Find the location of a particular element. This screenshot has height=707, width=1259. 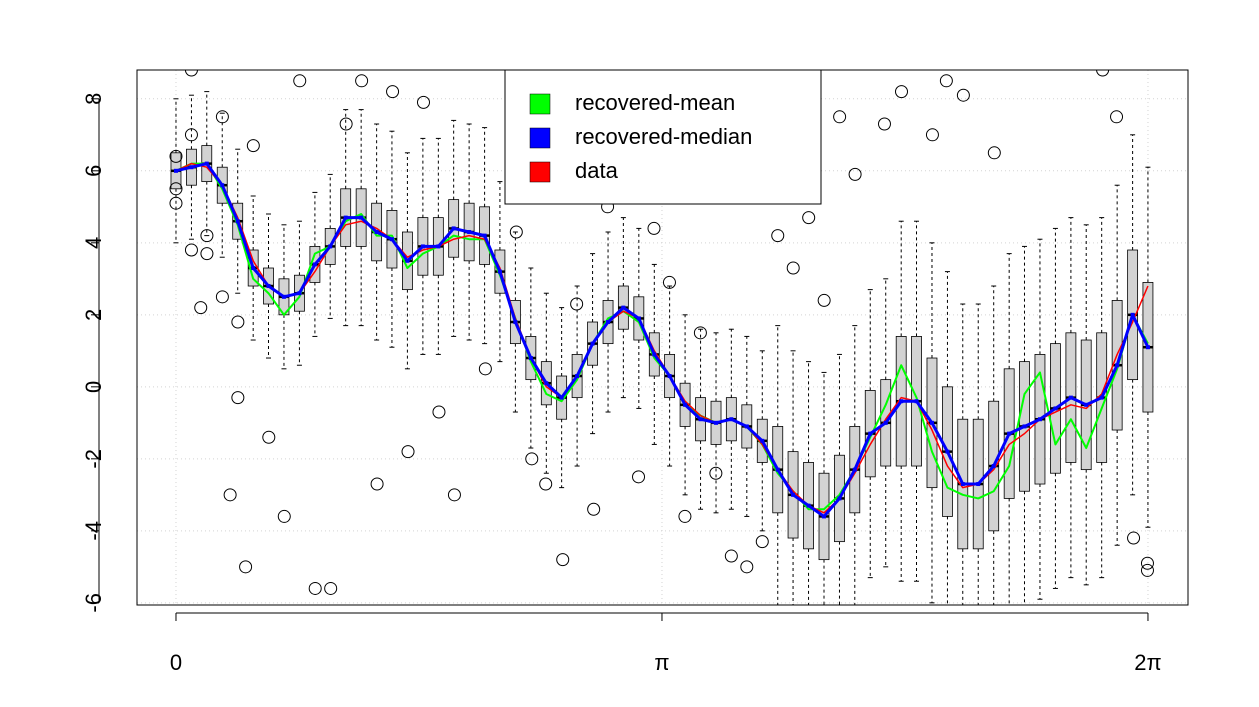

y-tick-label: -4 is located at coordinates (93, 531).